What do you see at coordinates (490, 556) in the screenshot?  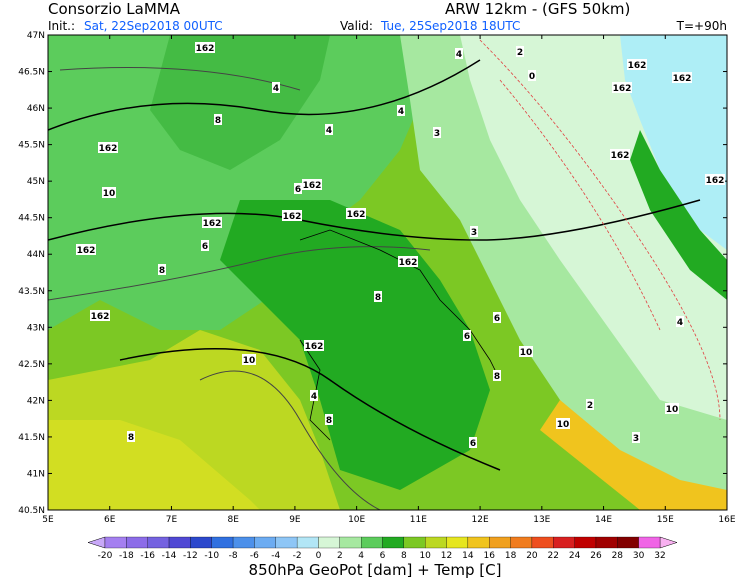 I see `colorbar-label: 16` at bounding box center [490, 556].